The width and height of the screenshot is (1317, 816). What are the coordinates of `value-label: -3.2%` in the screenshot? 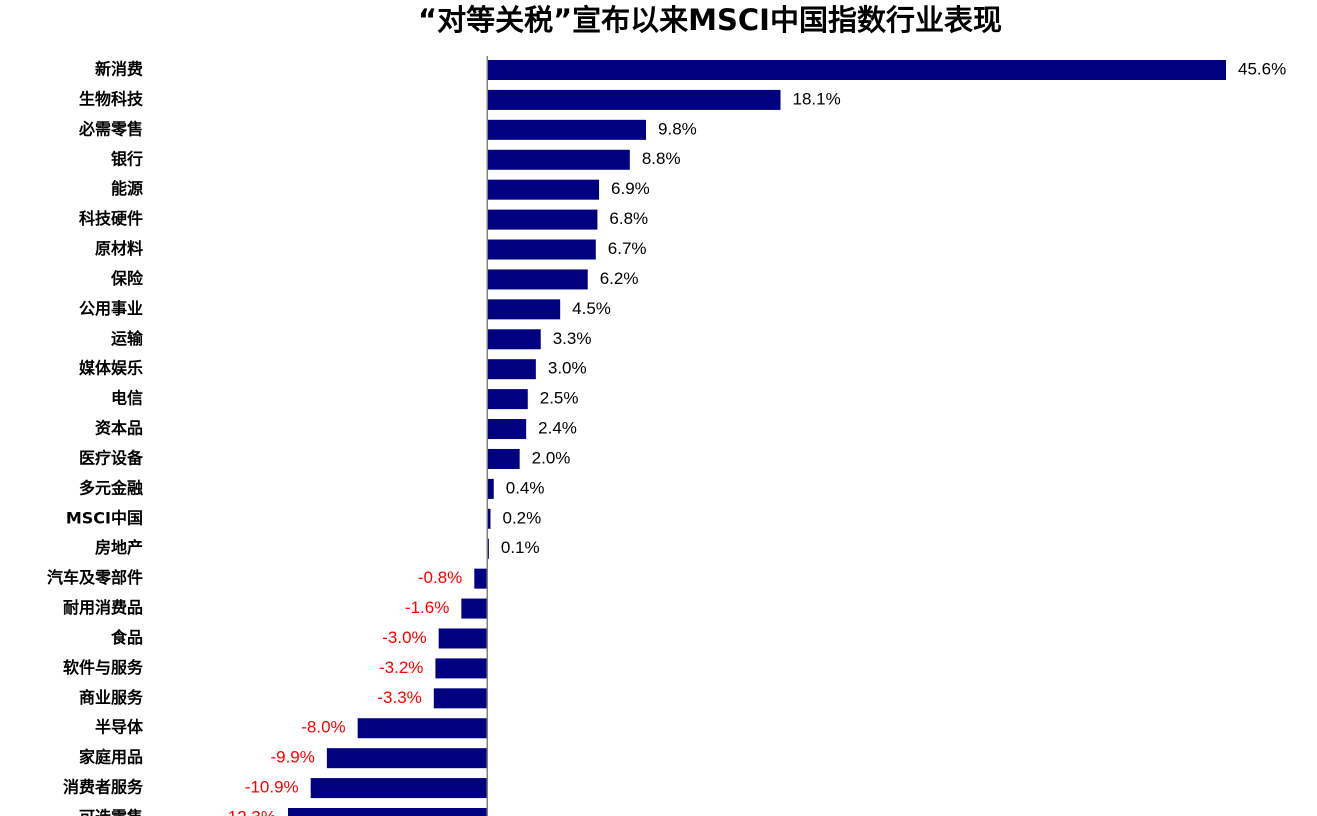 It's located at (401, 667).